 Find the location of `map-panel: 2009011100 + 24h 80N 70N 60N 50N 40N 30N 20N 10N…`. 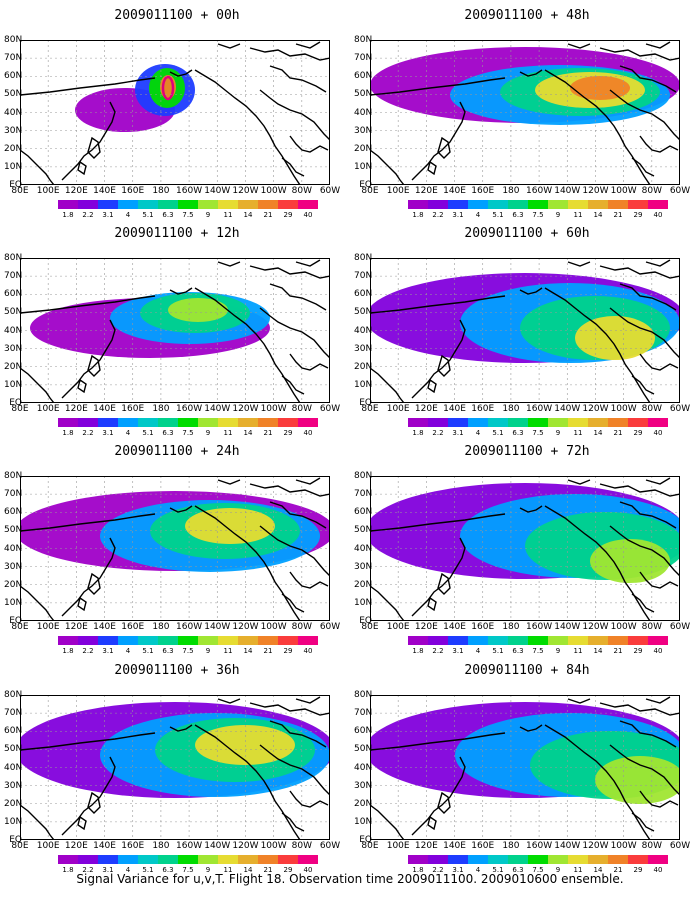

map-panel: 2009011100 + 24h 80N 70N 60N 50N 40N 30N 20N 10N… is located at coordinates (177, 545).